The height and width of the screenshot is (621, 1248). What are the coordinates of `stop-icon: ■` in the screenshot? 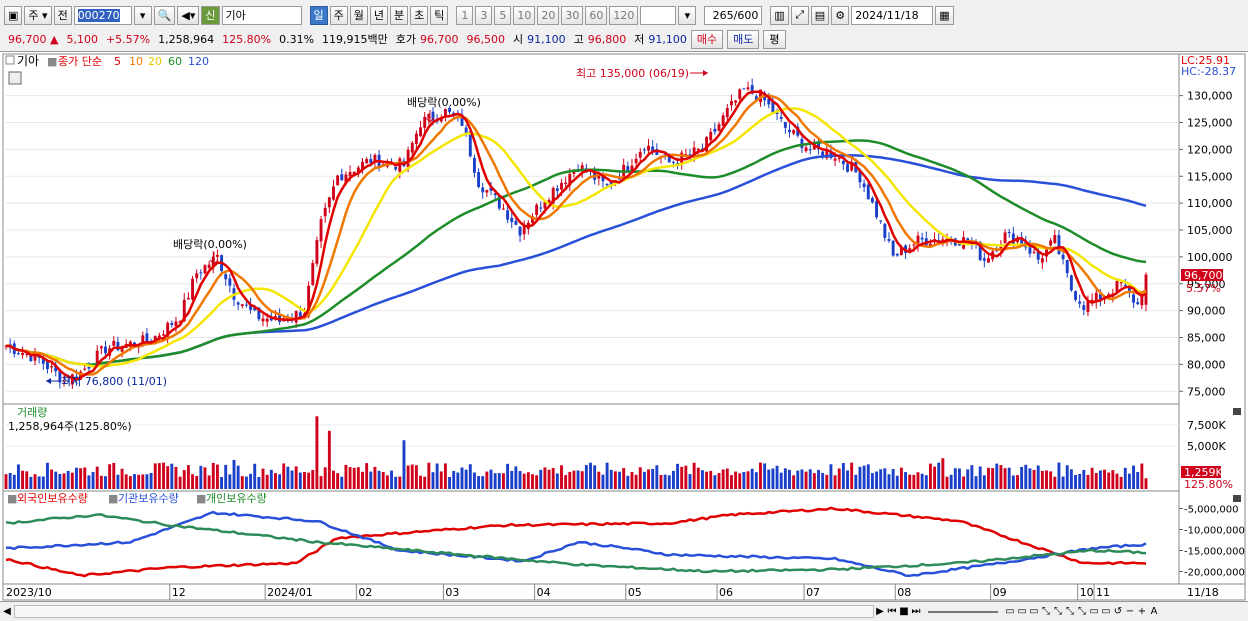 It's located at (904, 611).